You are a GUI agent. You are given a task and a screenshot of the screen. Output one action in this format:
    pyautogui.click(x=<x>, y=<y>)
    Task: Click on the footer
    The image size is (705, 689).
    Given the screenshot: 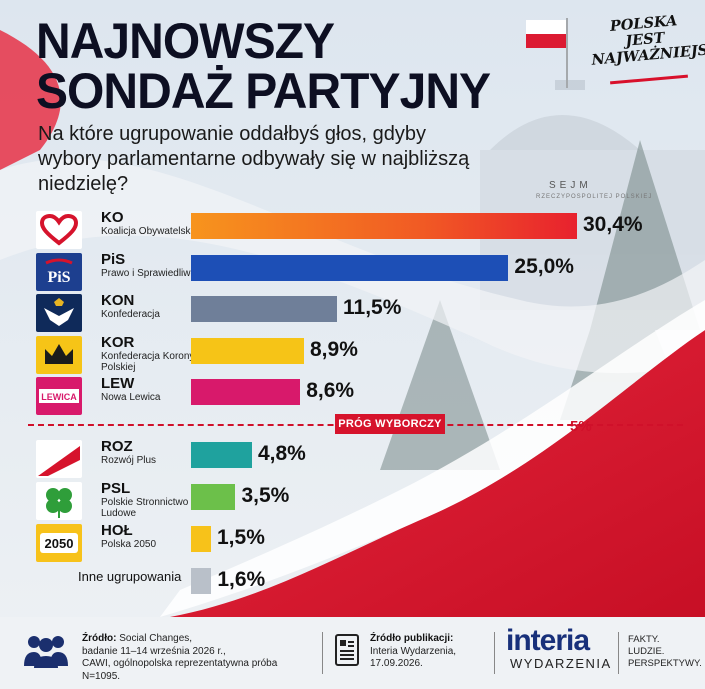 What is the action you would take?
    pyautogui.click(x=352, y=653)
    